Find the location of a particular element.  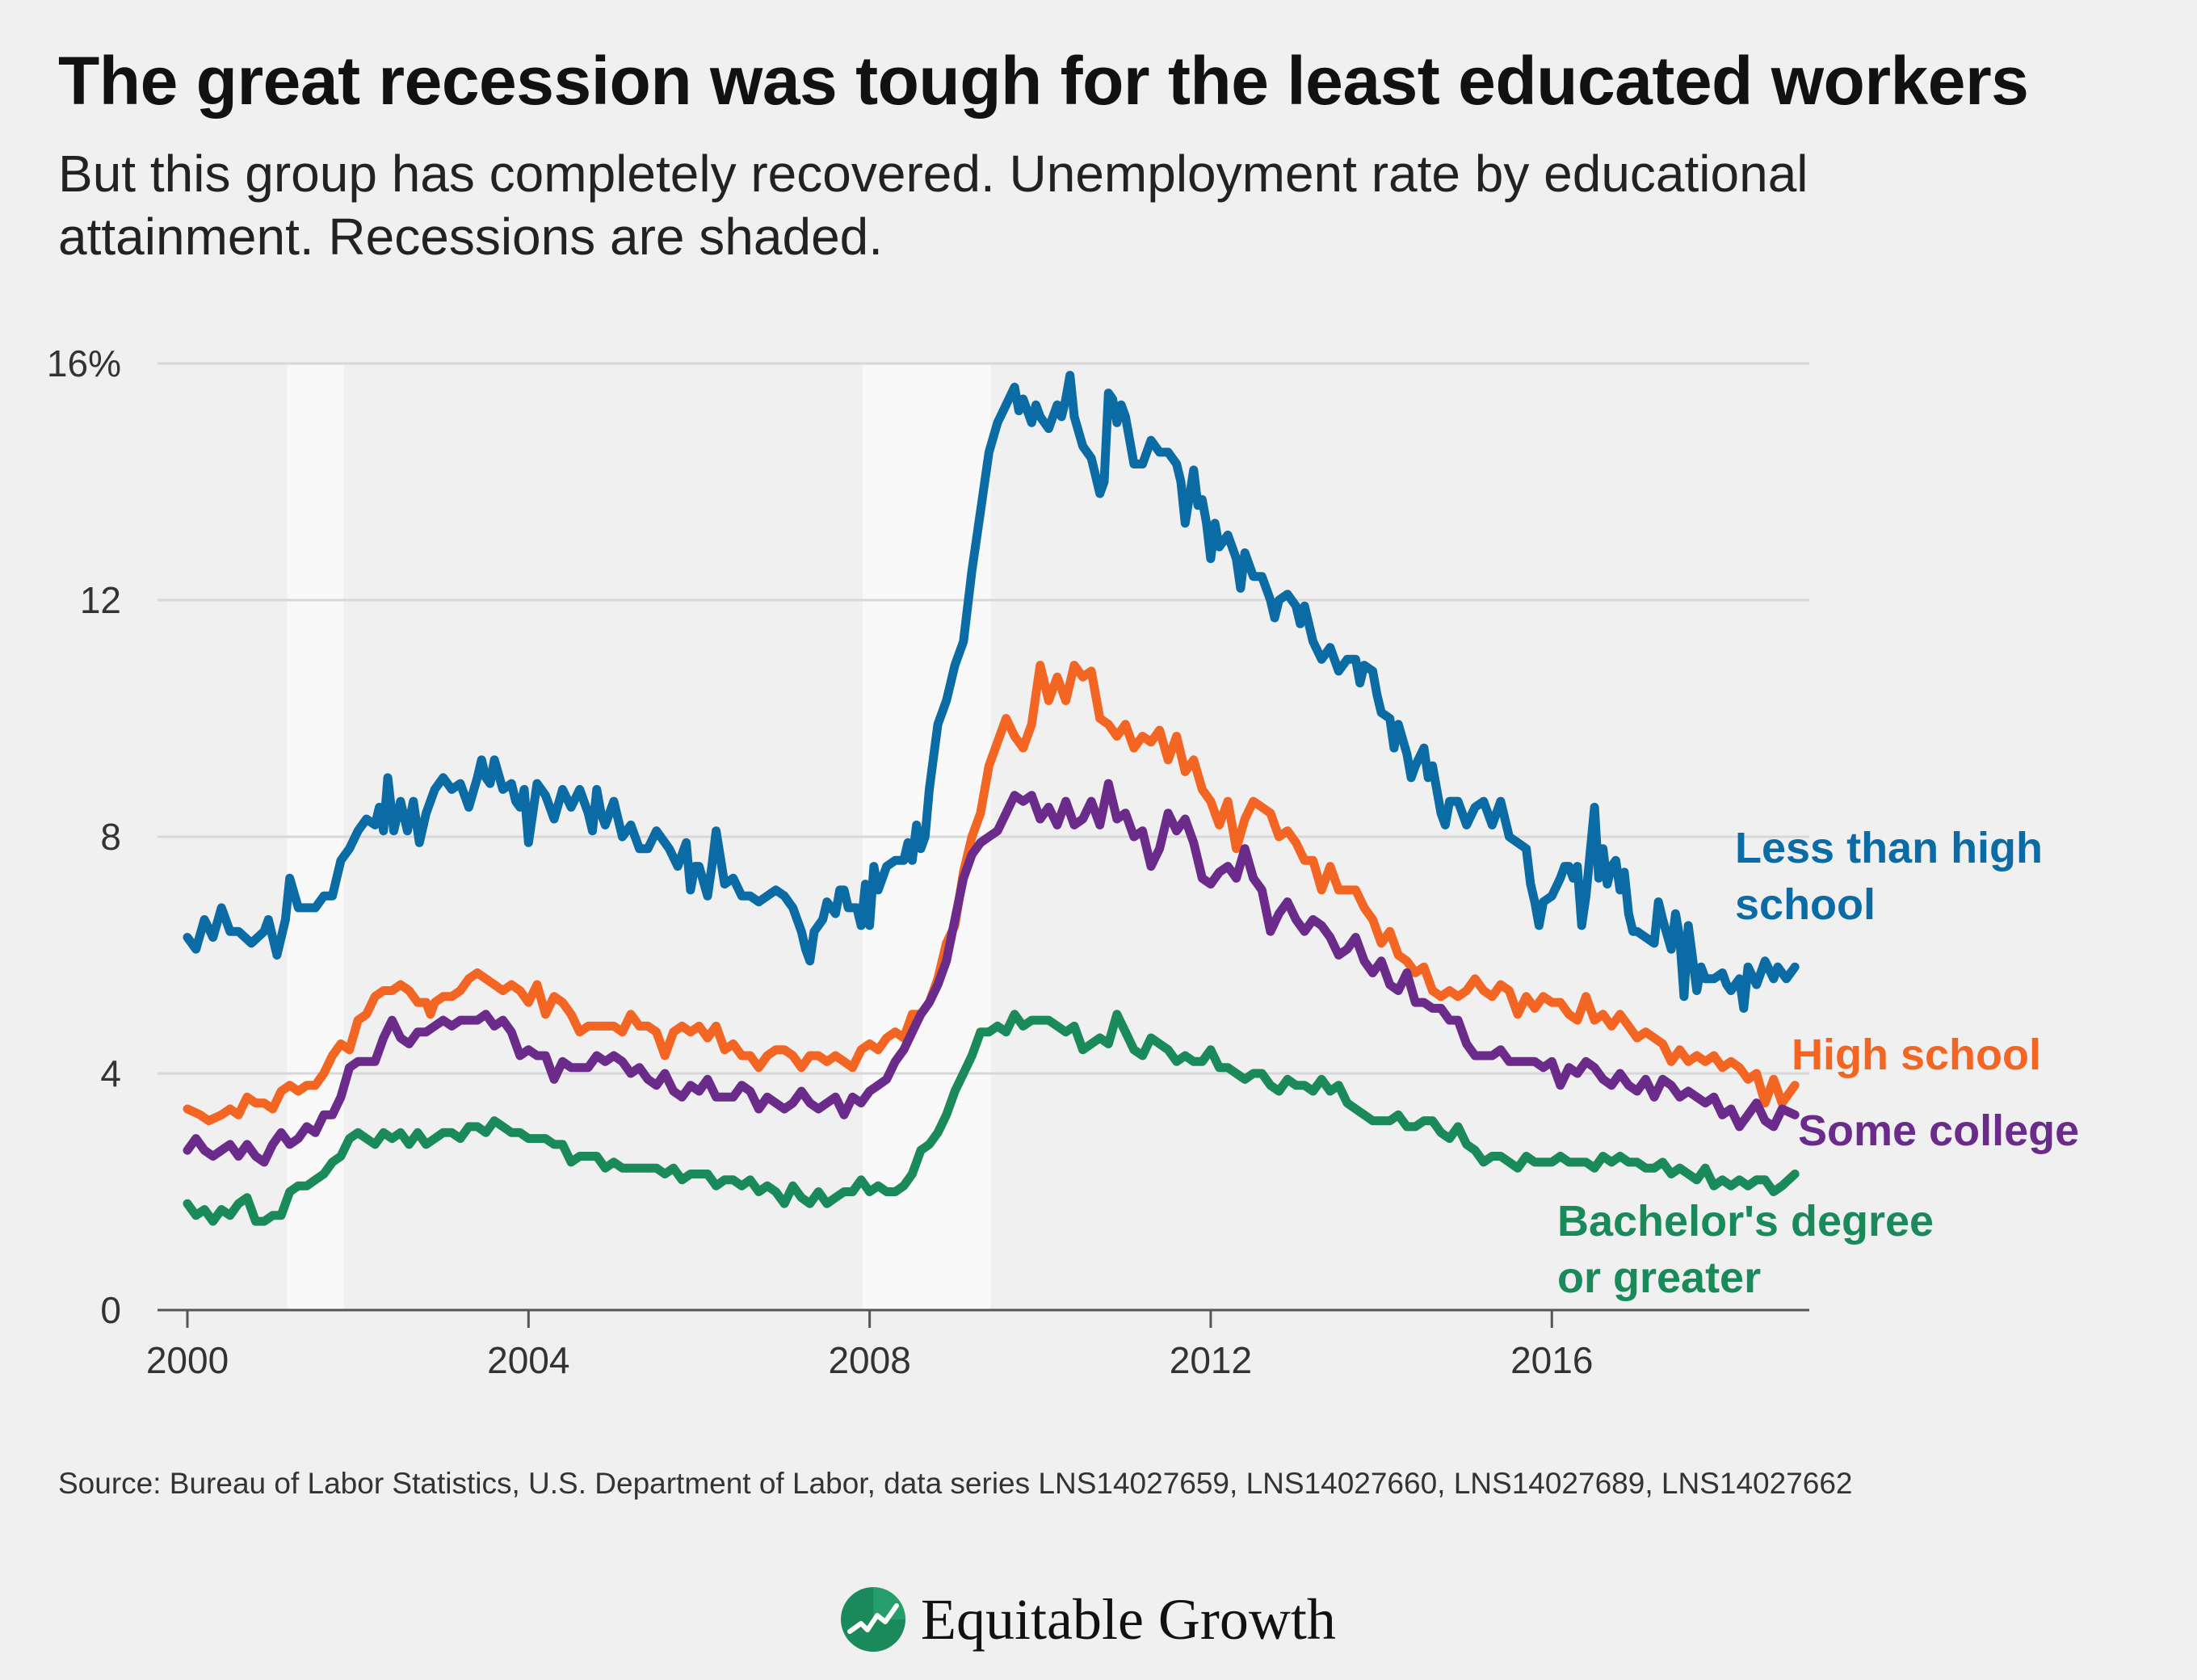

series-label-line: Bachelor's degree is located at coordinates (1746, 1221).